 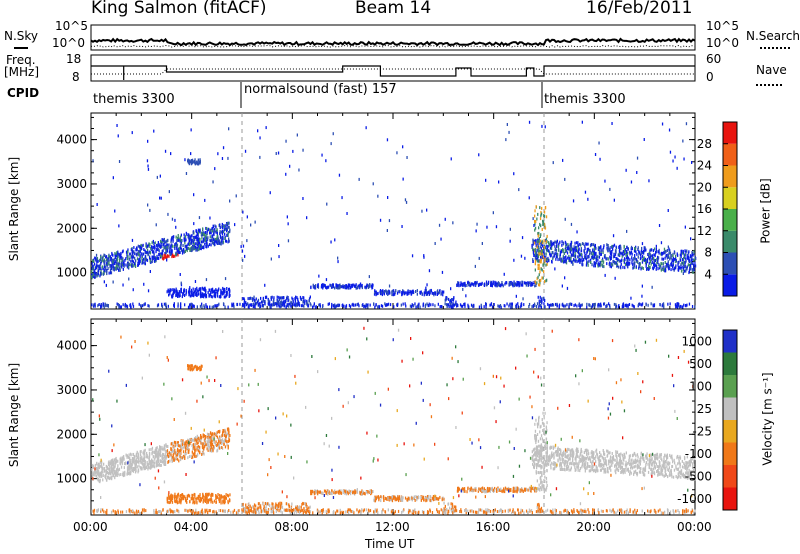 I want to click on y-tick-label: 1000, so click(x=71, y=479).